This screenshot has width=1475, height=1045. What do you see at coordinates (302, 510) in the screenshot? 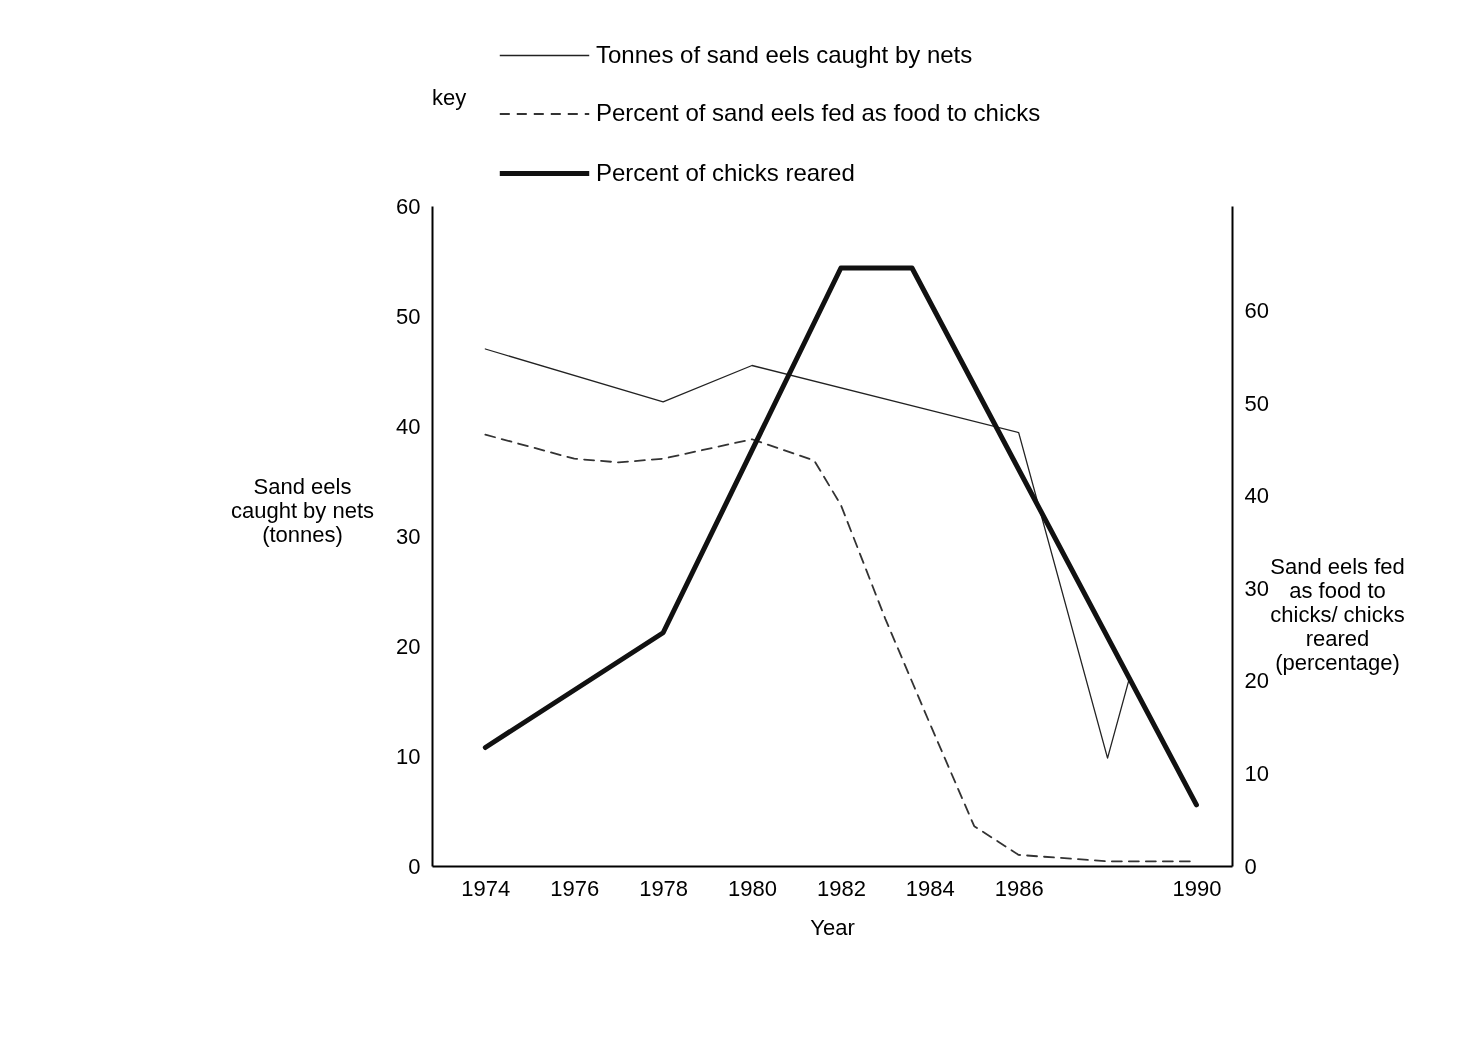
I see `y-axis-title: Sand eels caught by nets (tonnes)` at bounding box center [302, 510].